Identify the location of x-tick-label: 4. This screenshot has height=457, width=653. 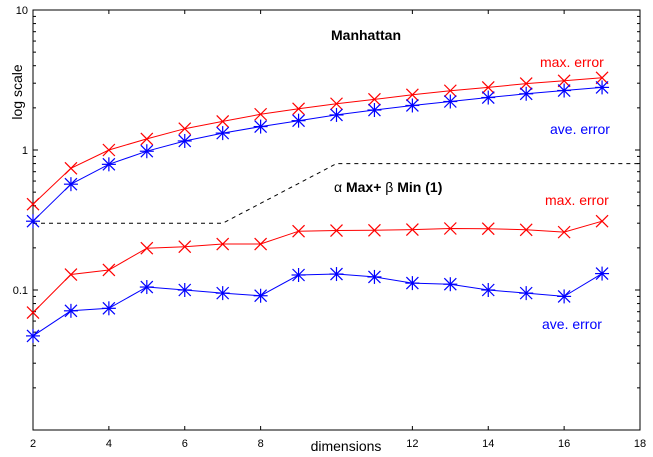
(109, 444).